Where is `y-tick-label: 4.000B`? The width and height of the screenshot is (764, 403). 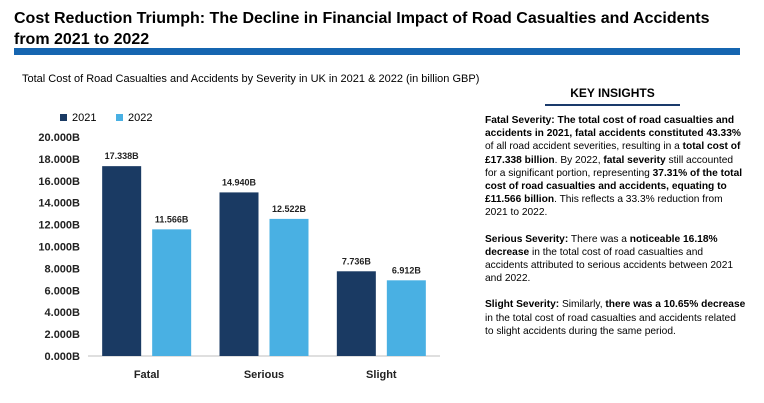 y-tick-label: 4.000B is located at coordinates (63, 313).